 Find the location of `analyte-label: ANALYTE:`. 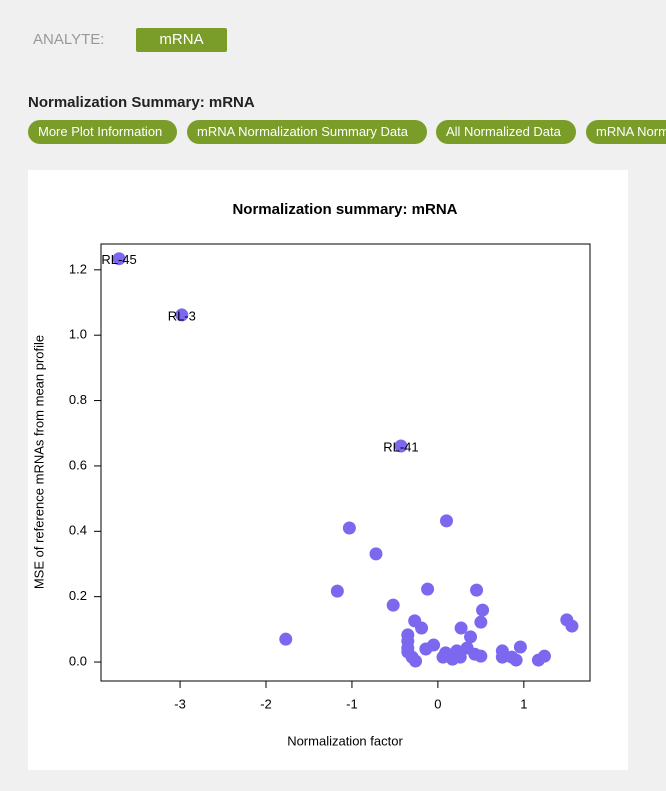

analyte-label: ANALYTE: is located at coordinates (69, 39).